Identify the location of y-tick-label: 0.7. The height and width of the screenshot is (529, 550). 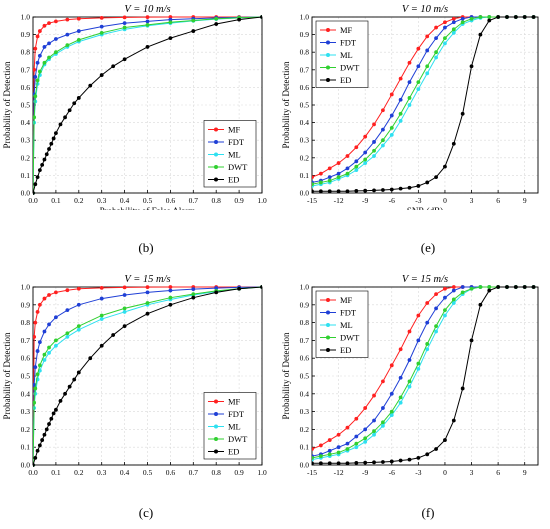
(26, 340).